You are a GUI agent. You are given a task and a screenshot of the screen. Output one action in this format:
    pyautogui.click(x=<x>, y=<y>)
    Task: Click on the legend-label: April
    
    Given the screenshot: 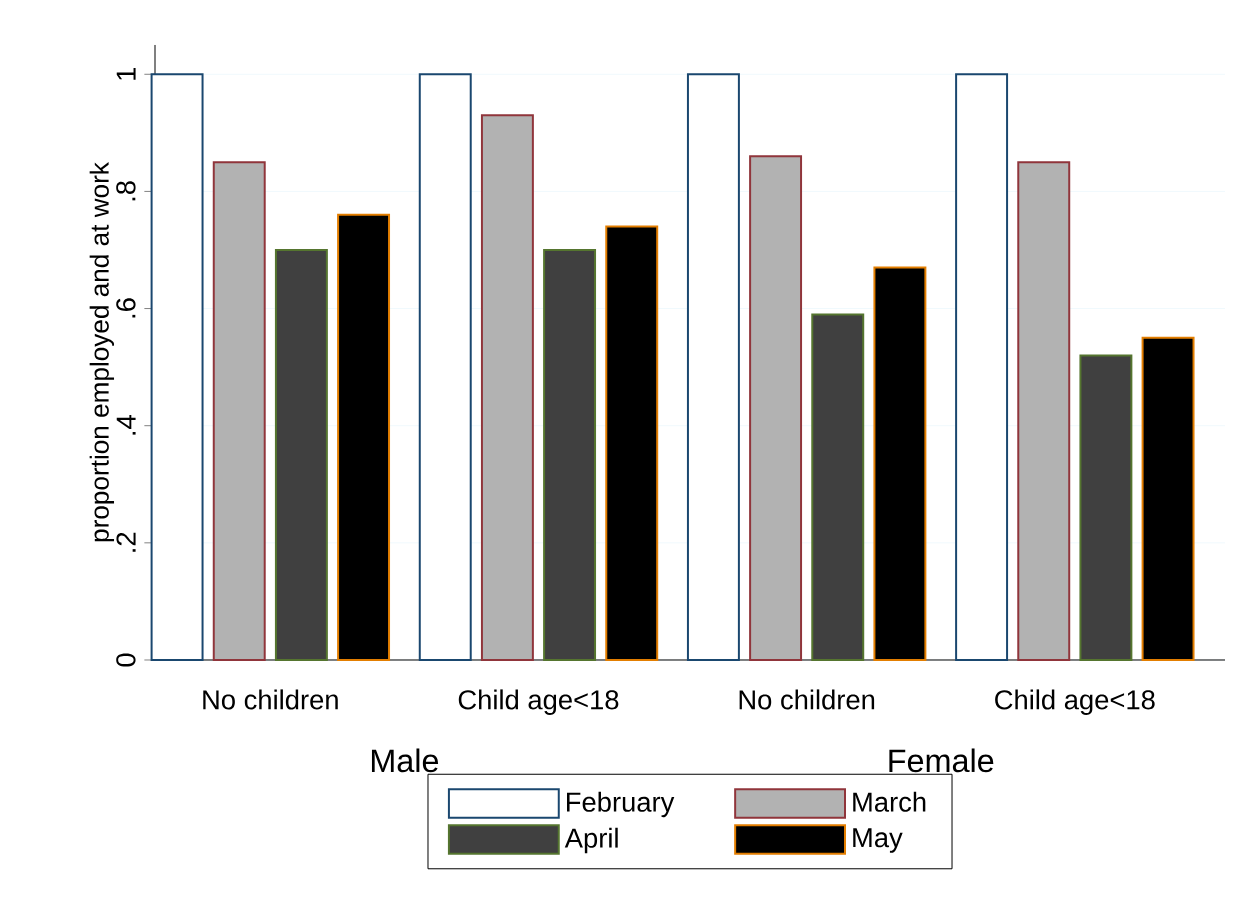 What is the action you would take?
    pyautogui.click(x=591, y=840)
    